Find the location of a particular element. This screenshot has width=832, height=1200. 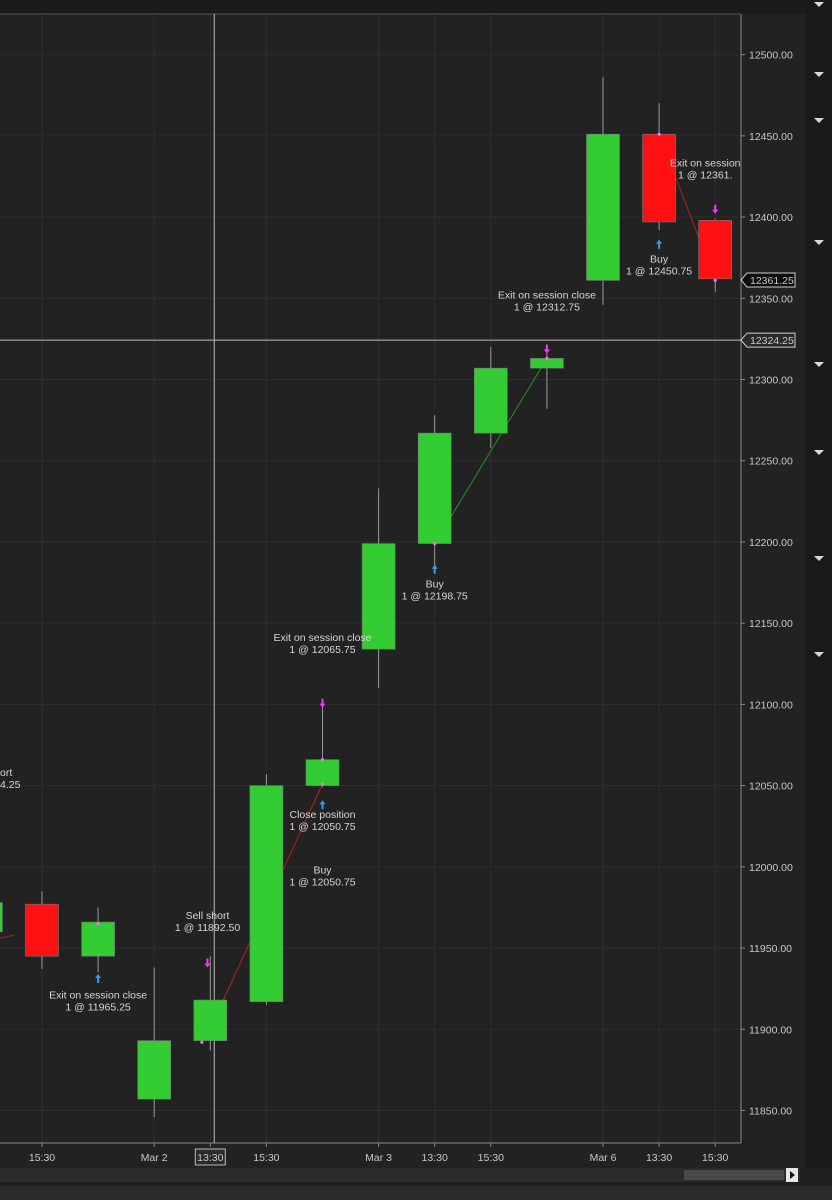

x-tick-label: Mar 2 is located at coordinates (154, 1158).